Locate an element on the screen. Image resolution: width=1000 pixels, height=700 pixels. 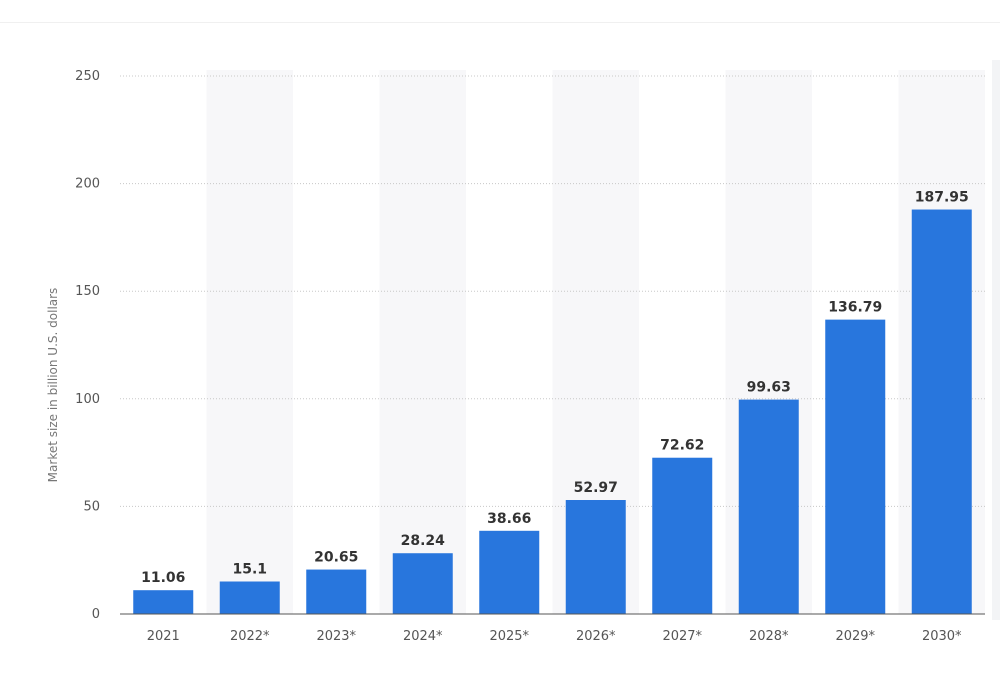
data-label-2027: 72.62 is located at coordinates (682, 446).